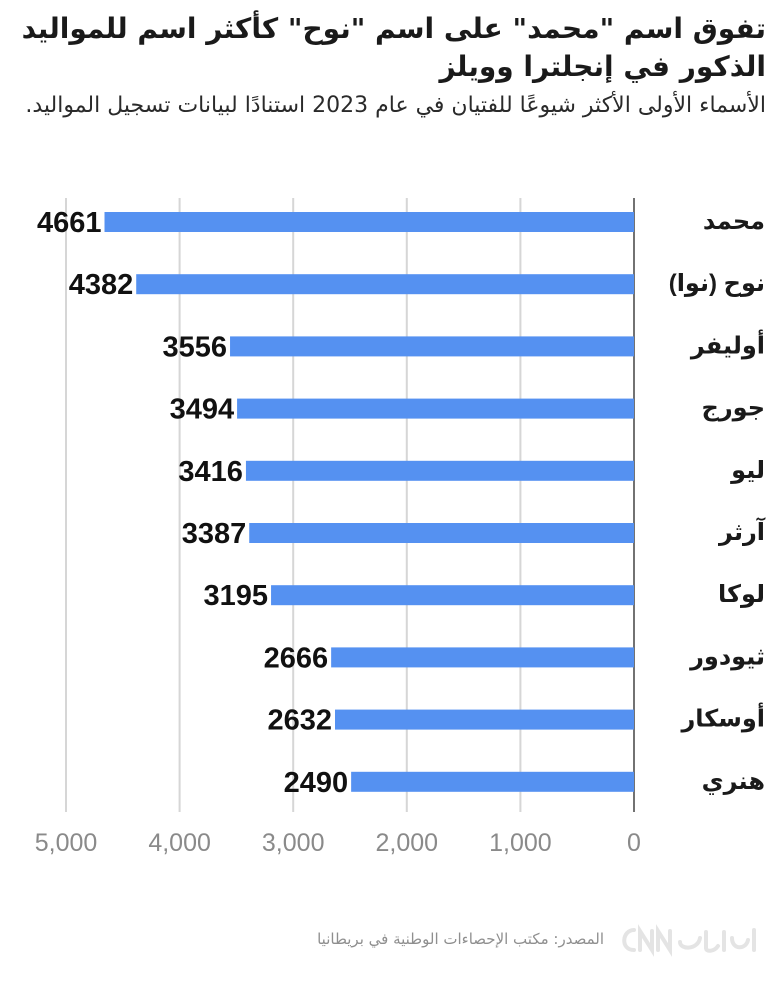 This screenshot has height=984, width=780. Describe the element at coordinates (214, 534) in the screenshot. I see `data-label: 3387` at that location.